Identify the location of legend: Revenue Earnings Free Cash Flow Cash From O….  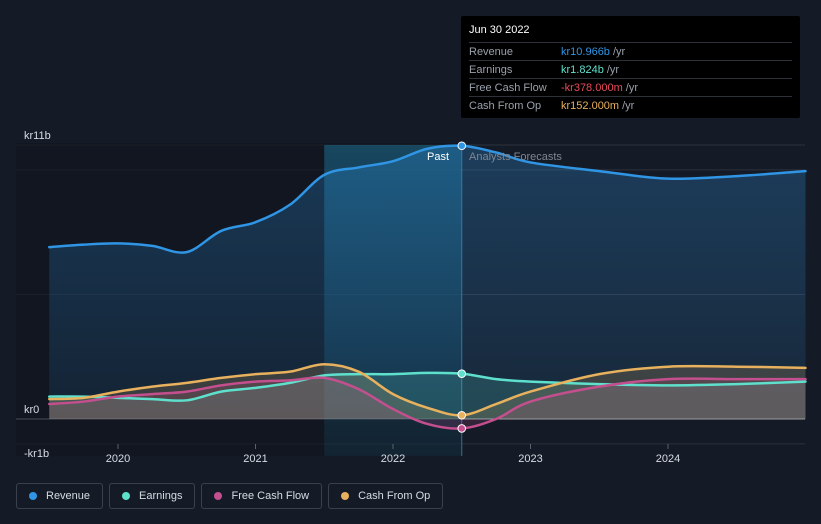
(230, 496).